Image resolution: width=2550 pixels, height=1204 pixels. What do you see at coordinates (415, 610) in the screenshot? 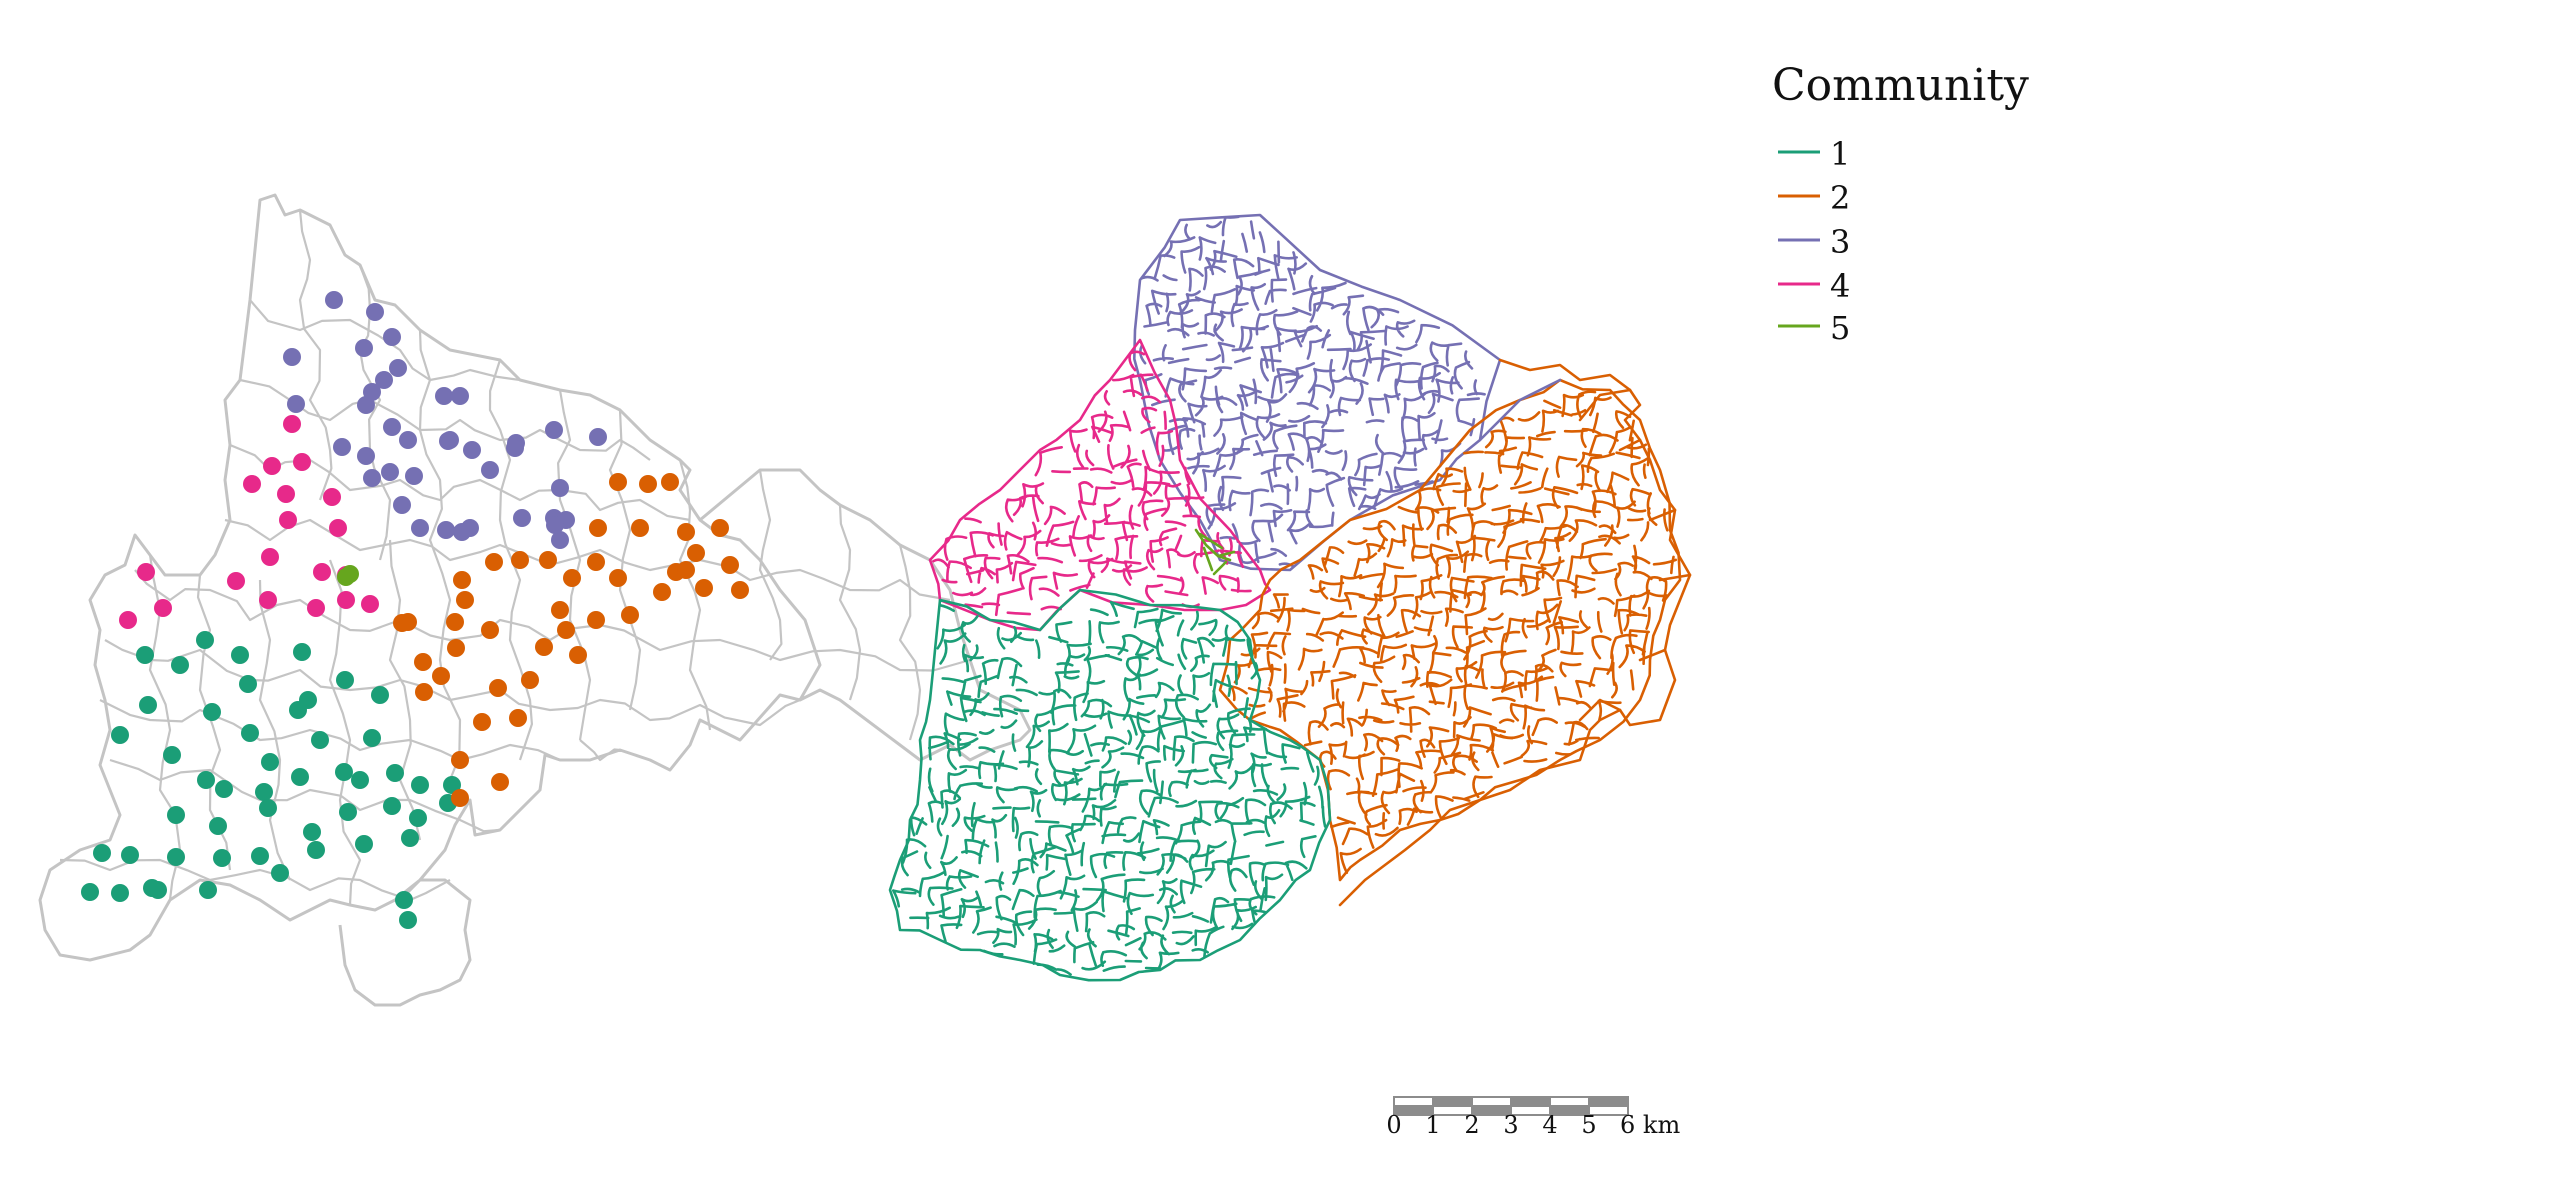
I see `community-points` at bounding box center [415, 610].